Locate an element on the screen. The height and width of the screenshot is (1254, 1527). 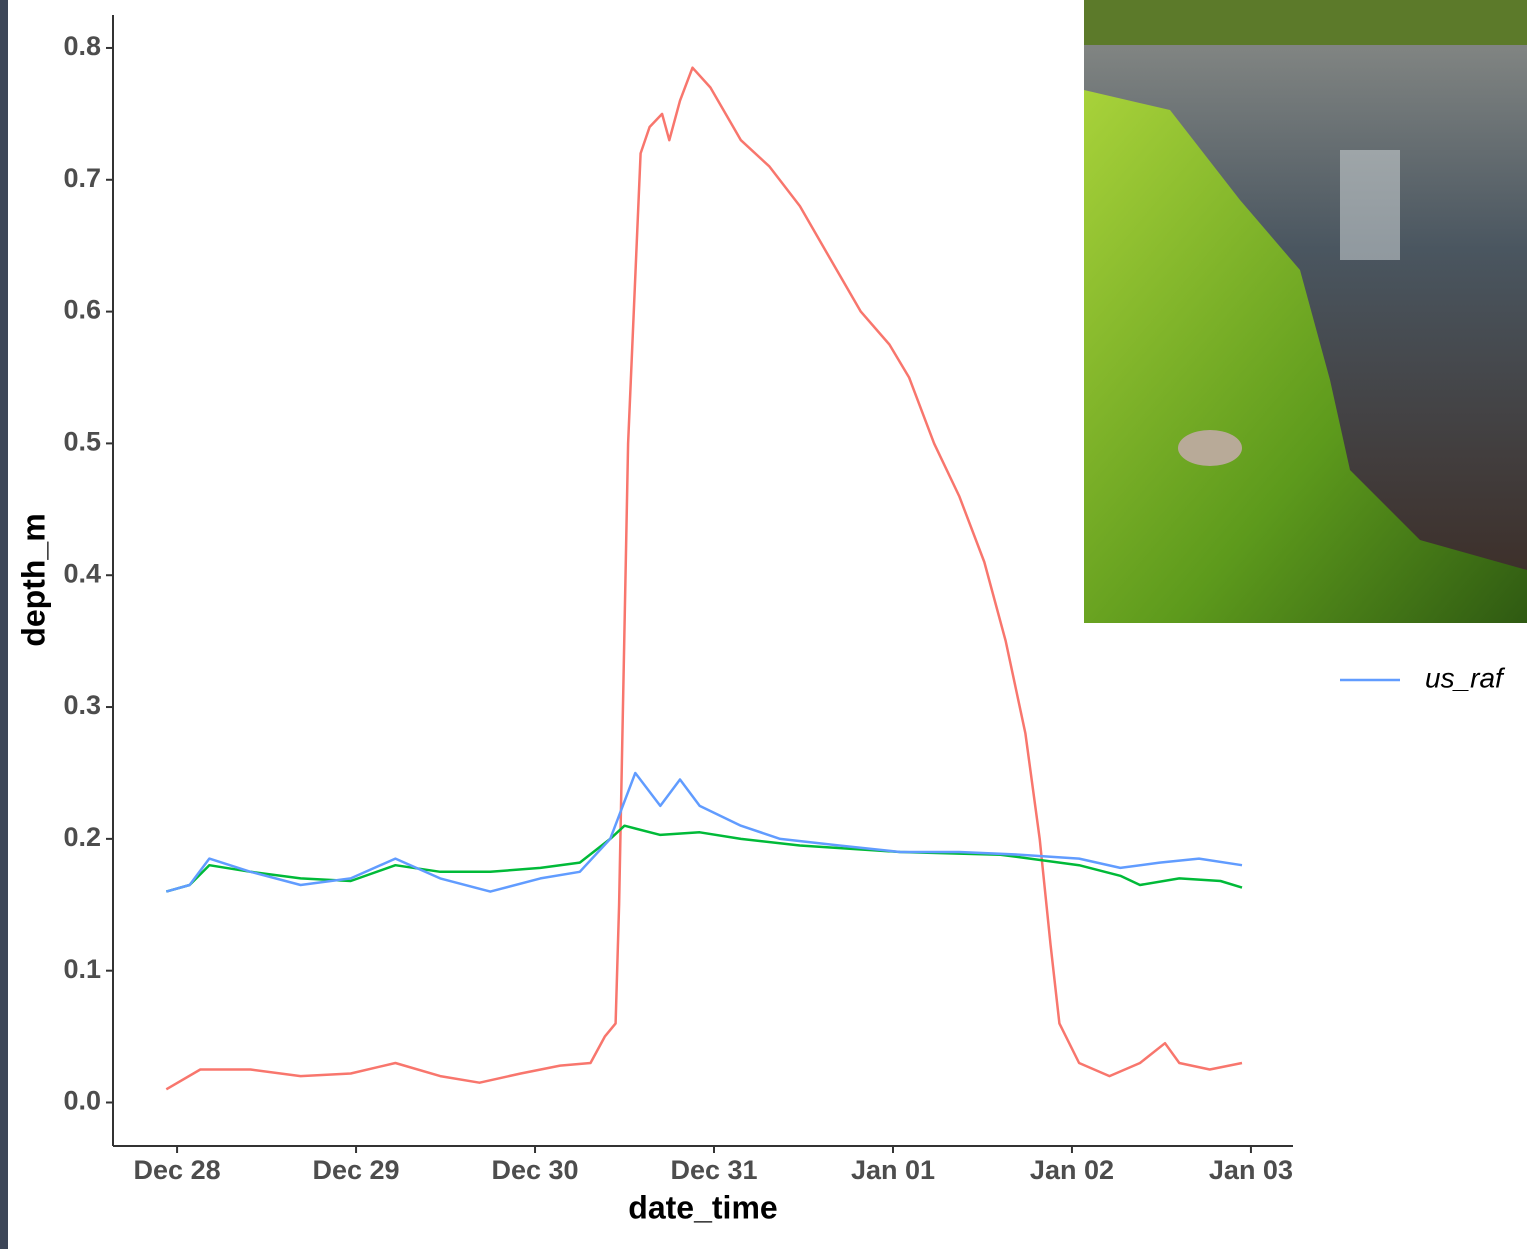
y-axis-title: depth_m is located at coordinates (33, 579).